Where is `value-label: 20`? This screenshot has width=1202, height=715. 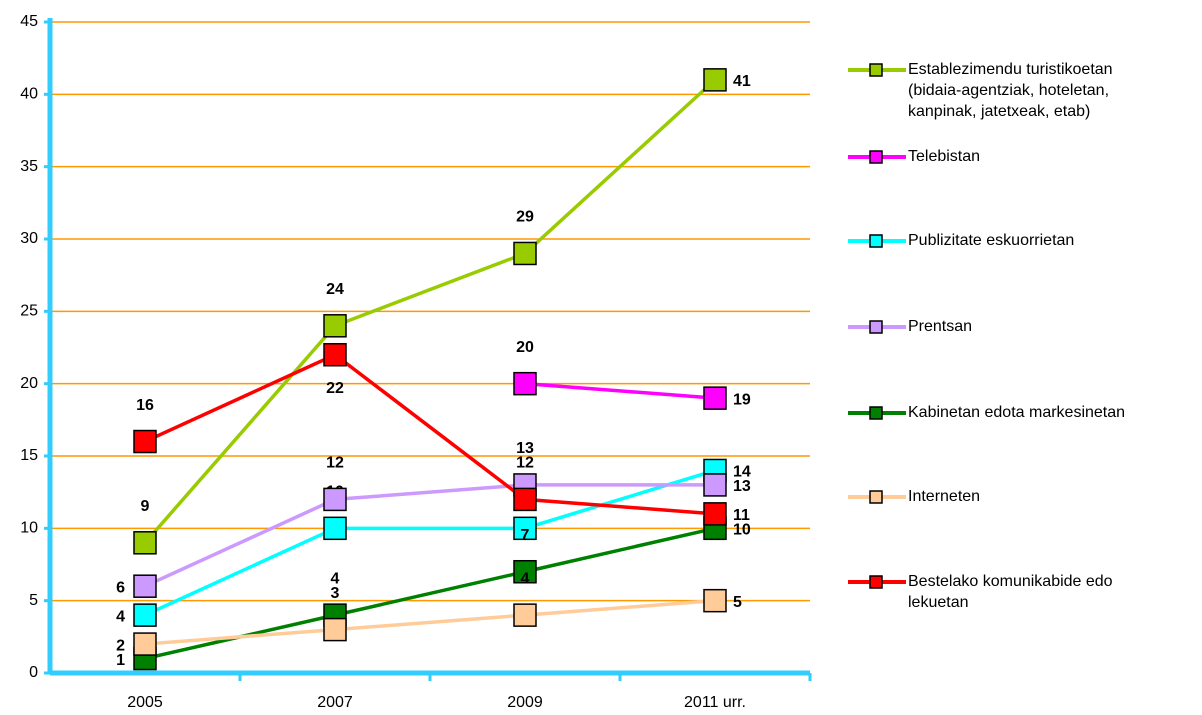
value-label: 20 is located at coordinates (525, 347).